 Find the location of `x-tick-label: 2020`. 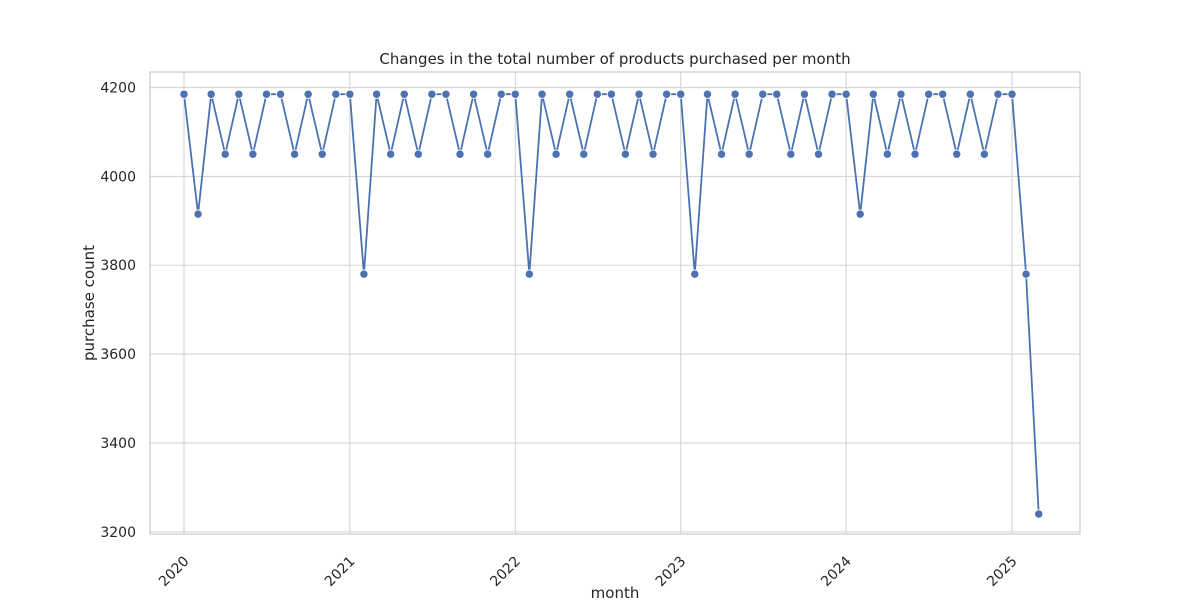

x-tick-label: 2020 is located at coordinates (174, 571).